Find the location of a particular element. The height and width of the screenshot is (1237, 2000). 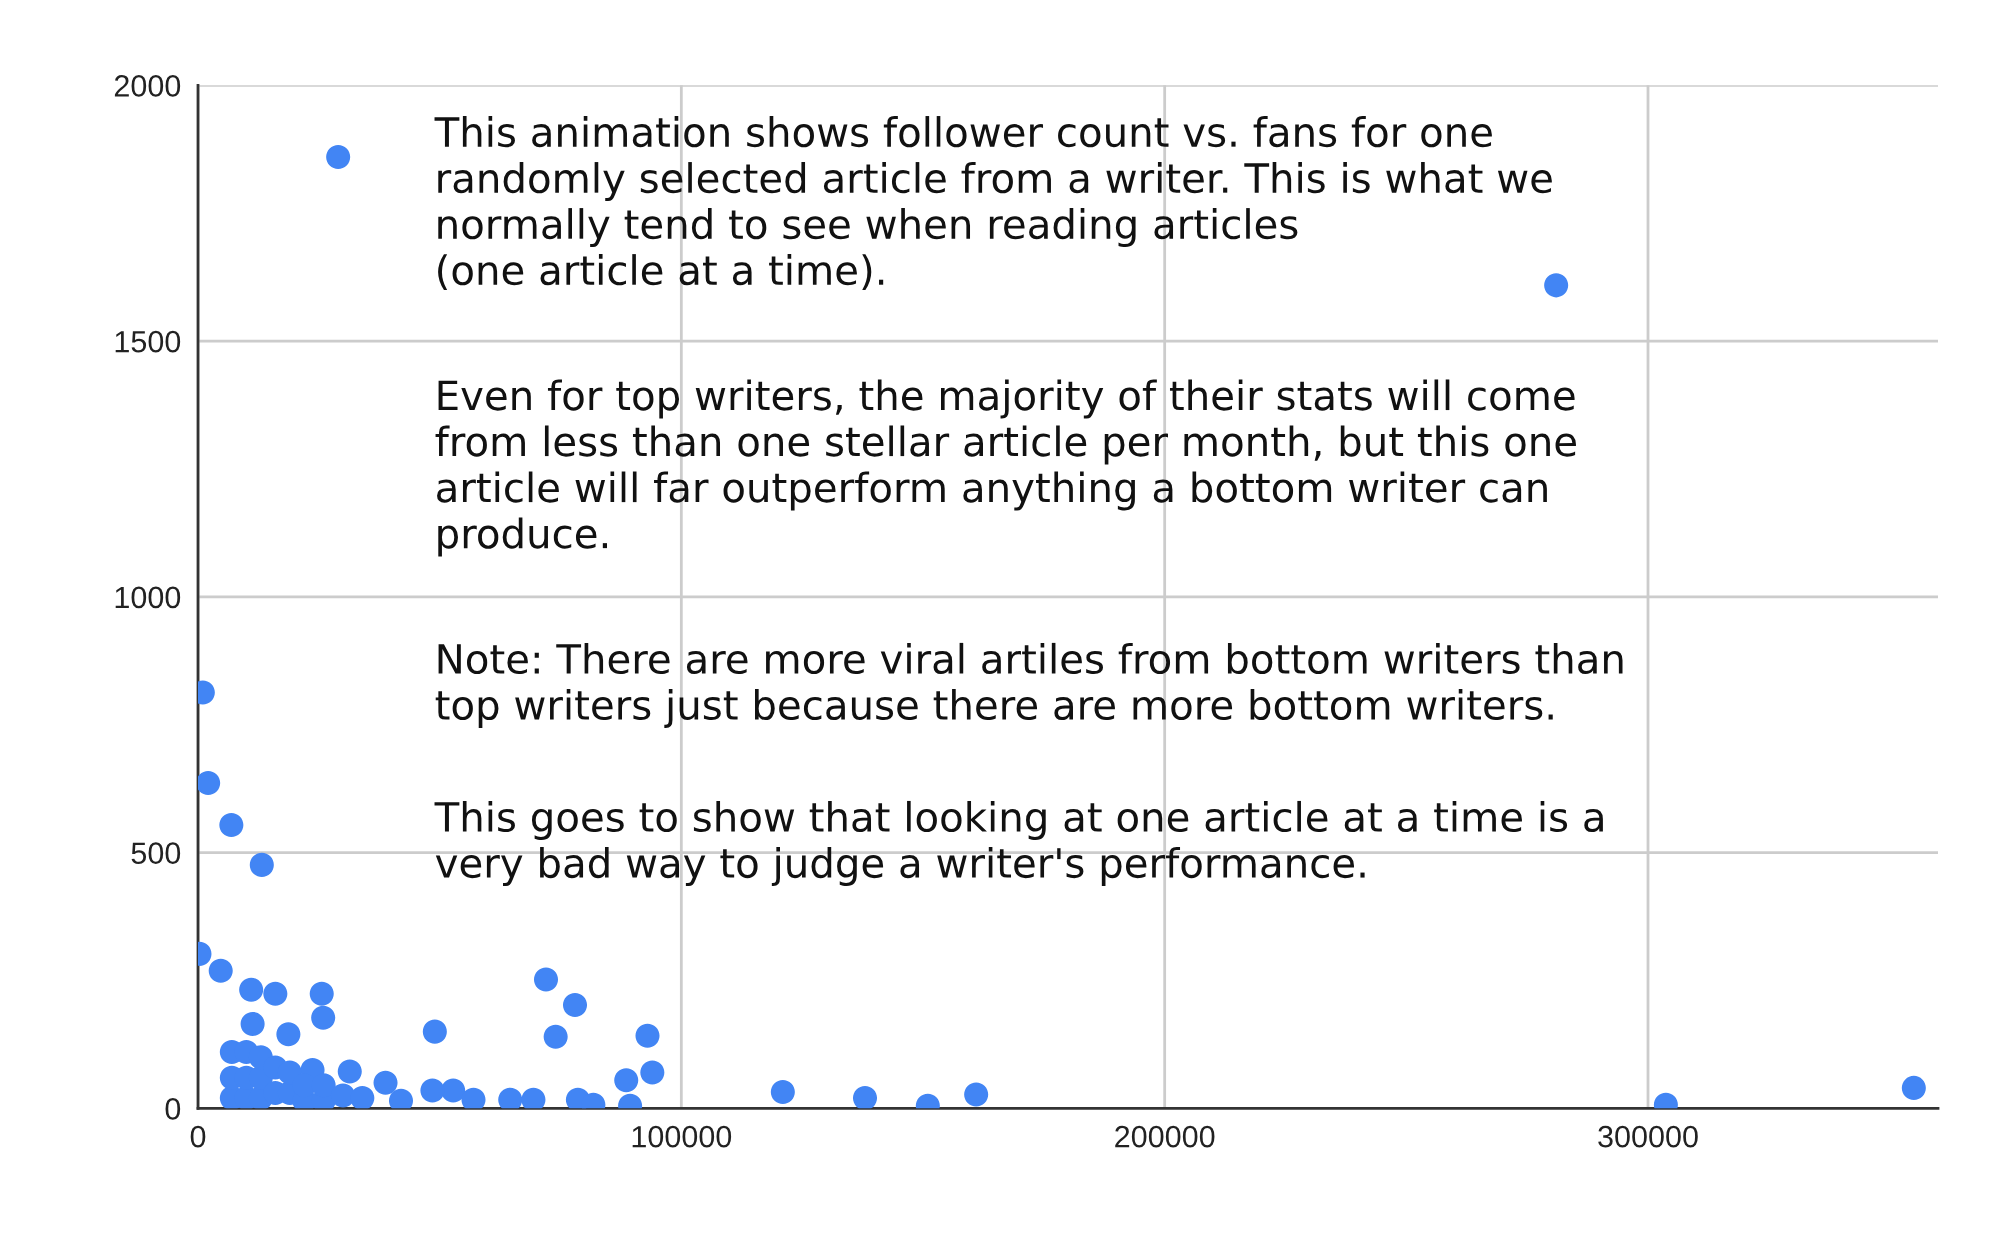

y-tick-label: 0 is located at coordinates (173, 1109).